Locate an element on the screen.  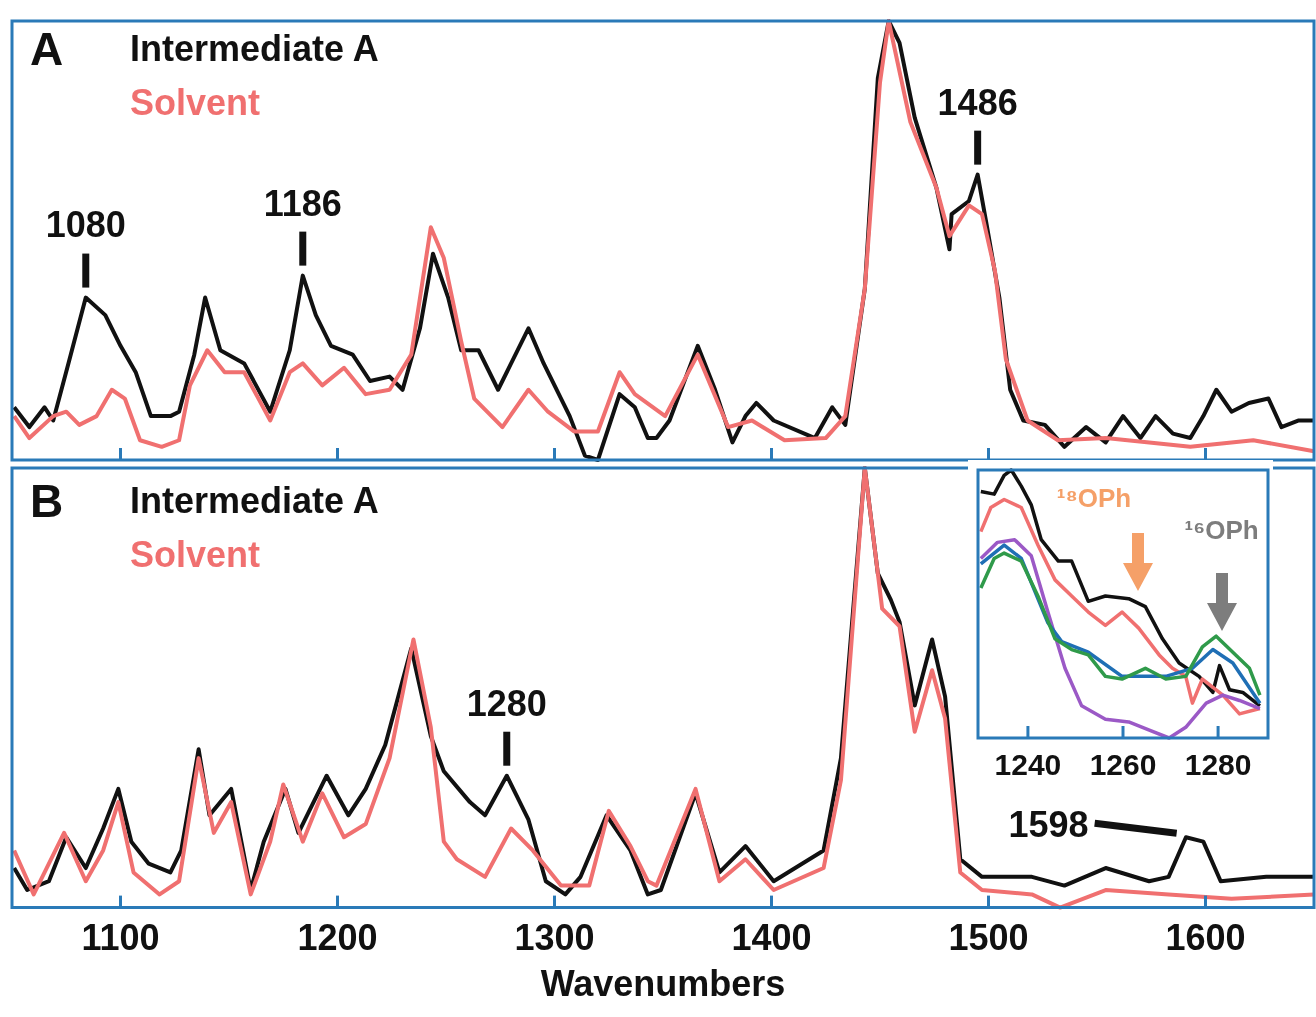
annotation: 1186 is located at coordinates (302, 203).